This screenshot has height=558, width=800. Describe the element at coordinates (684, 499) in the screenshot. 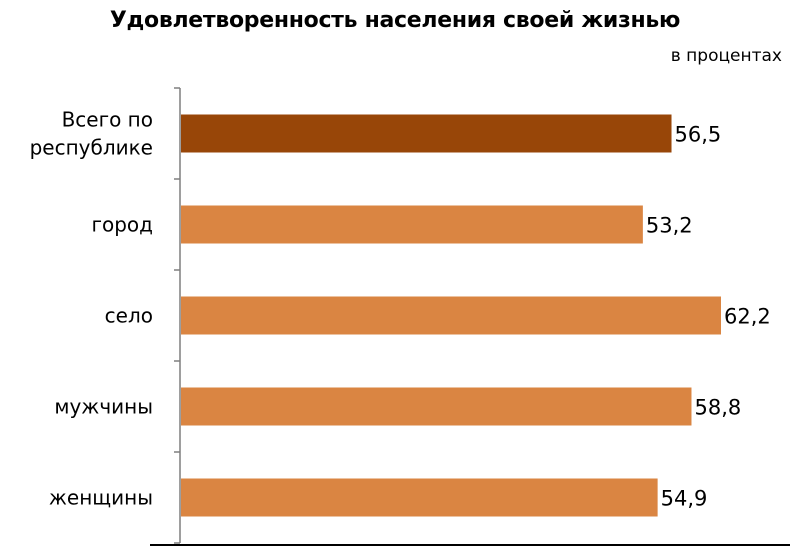

I see `data-label: 54,9` at that location.